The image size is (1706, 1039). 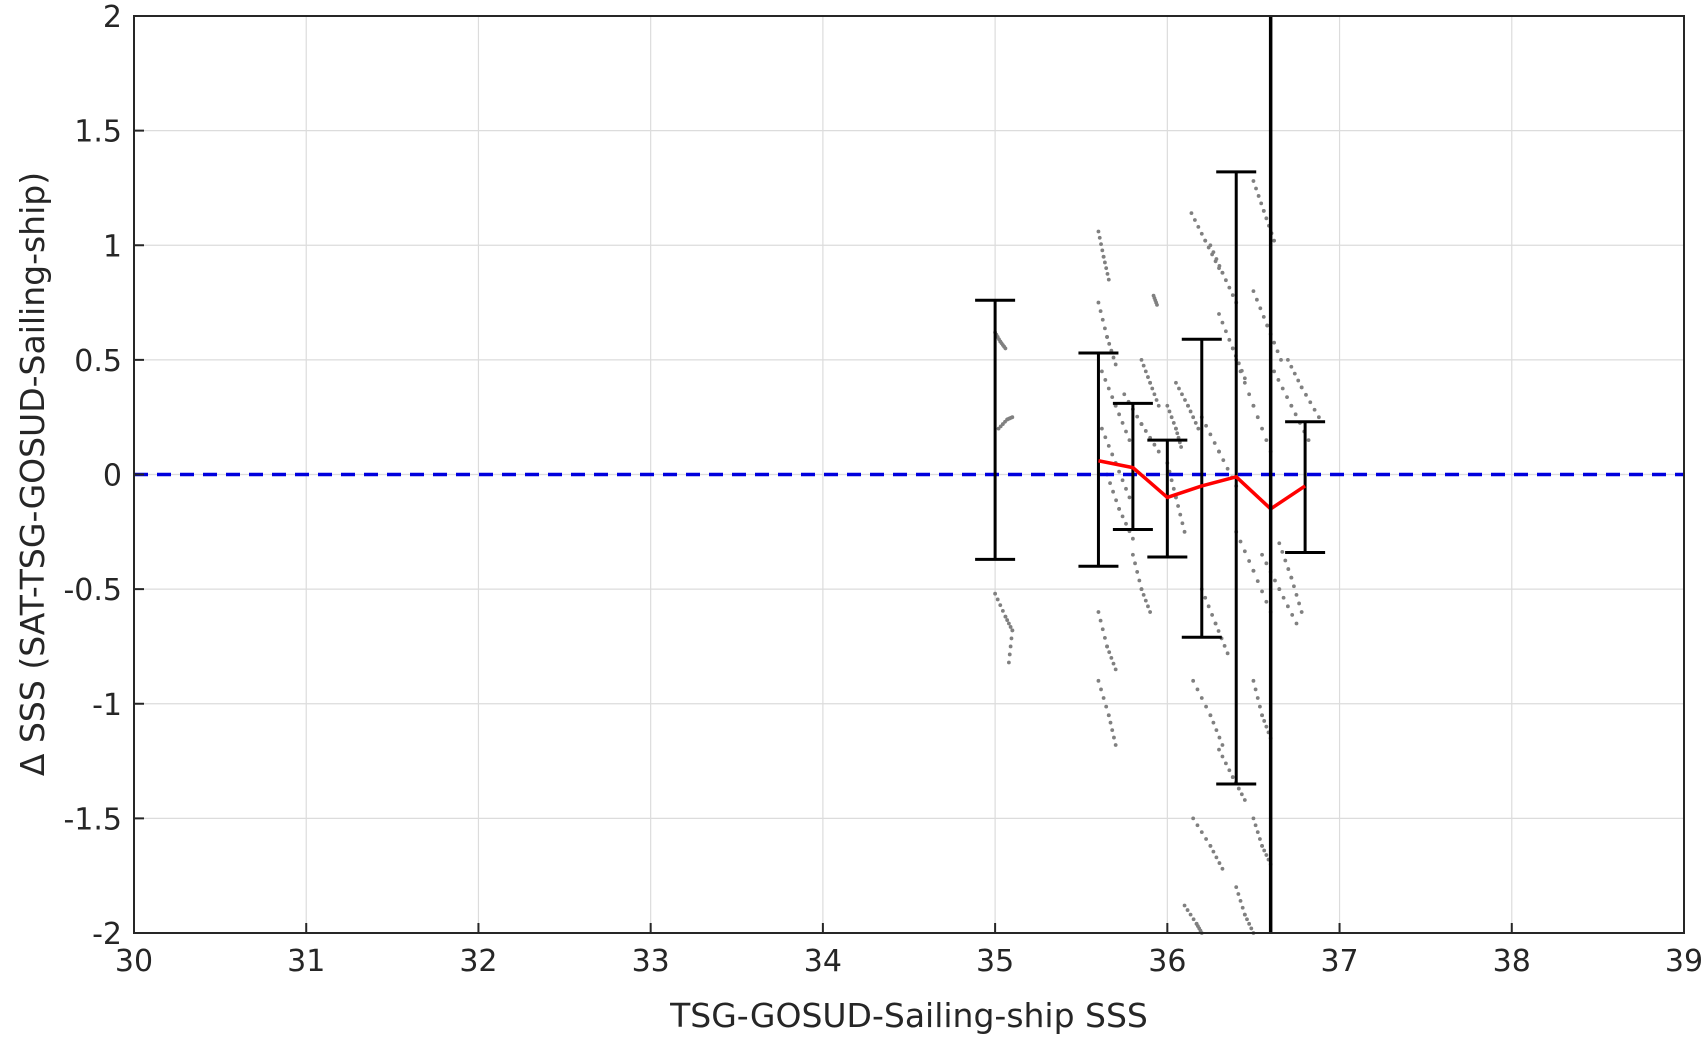 I want to click on y-tick-label: 0, so click(x=112, y=476).